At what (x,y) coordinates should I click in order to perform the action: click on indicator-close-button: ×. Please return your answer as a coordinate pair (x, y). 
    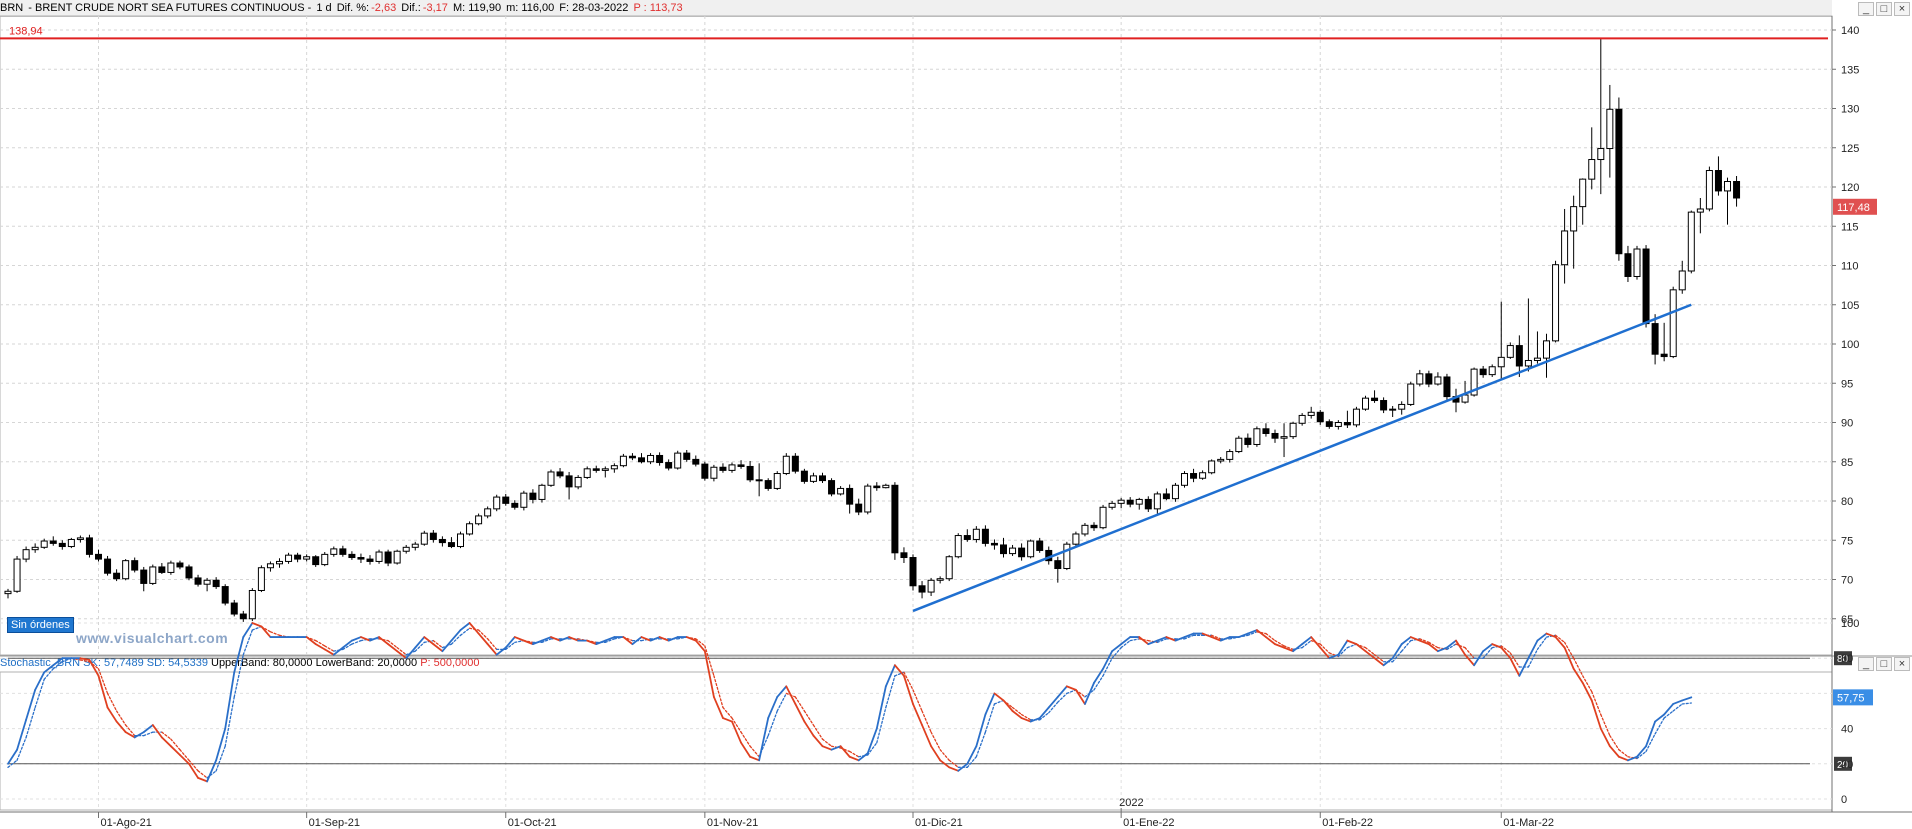
    Looking at the image, I should click on (1902, 664).